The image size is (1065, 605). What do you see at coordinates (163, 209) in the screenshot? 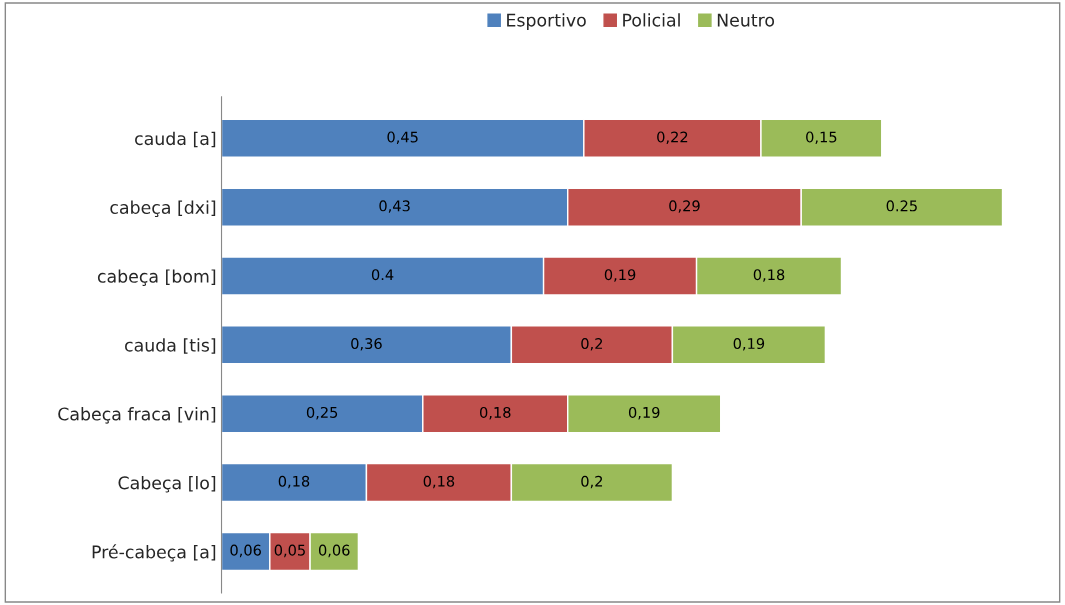
I see `y-tick-label: cabeça [dxi]` at bounding box center [163, 209].